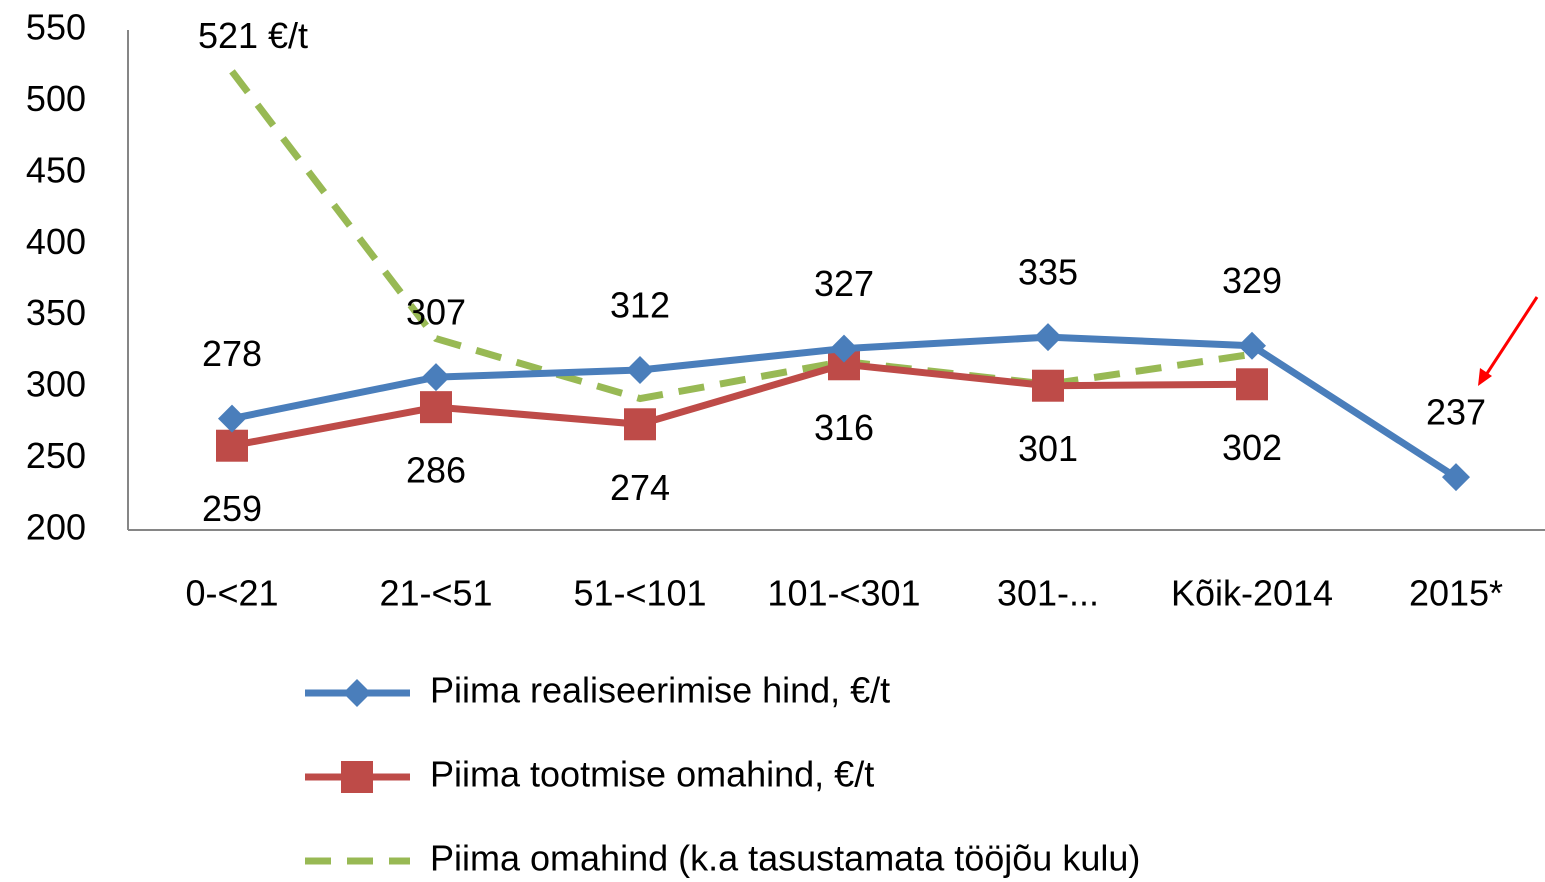  I want to click on x-tick-label: 101-<301, so click(843, 593).